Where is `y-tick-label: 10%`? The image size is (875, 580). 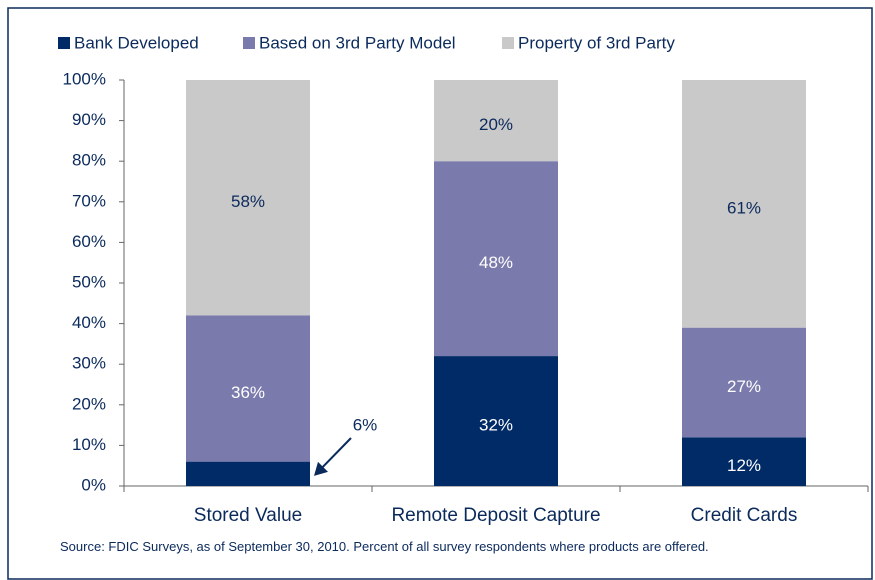
y-tick-label: 10% is located at coordinates (89, 444).